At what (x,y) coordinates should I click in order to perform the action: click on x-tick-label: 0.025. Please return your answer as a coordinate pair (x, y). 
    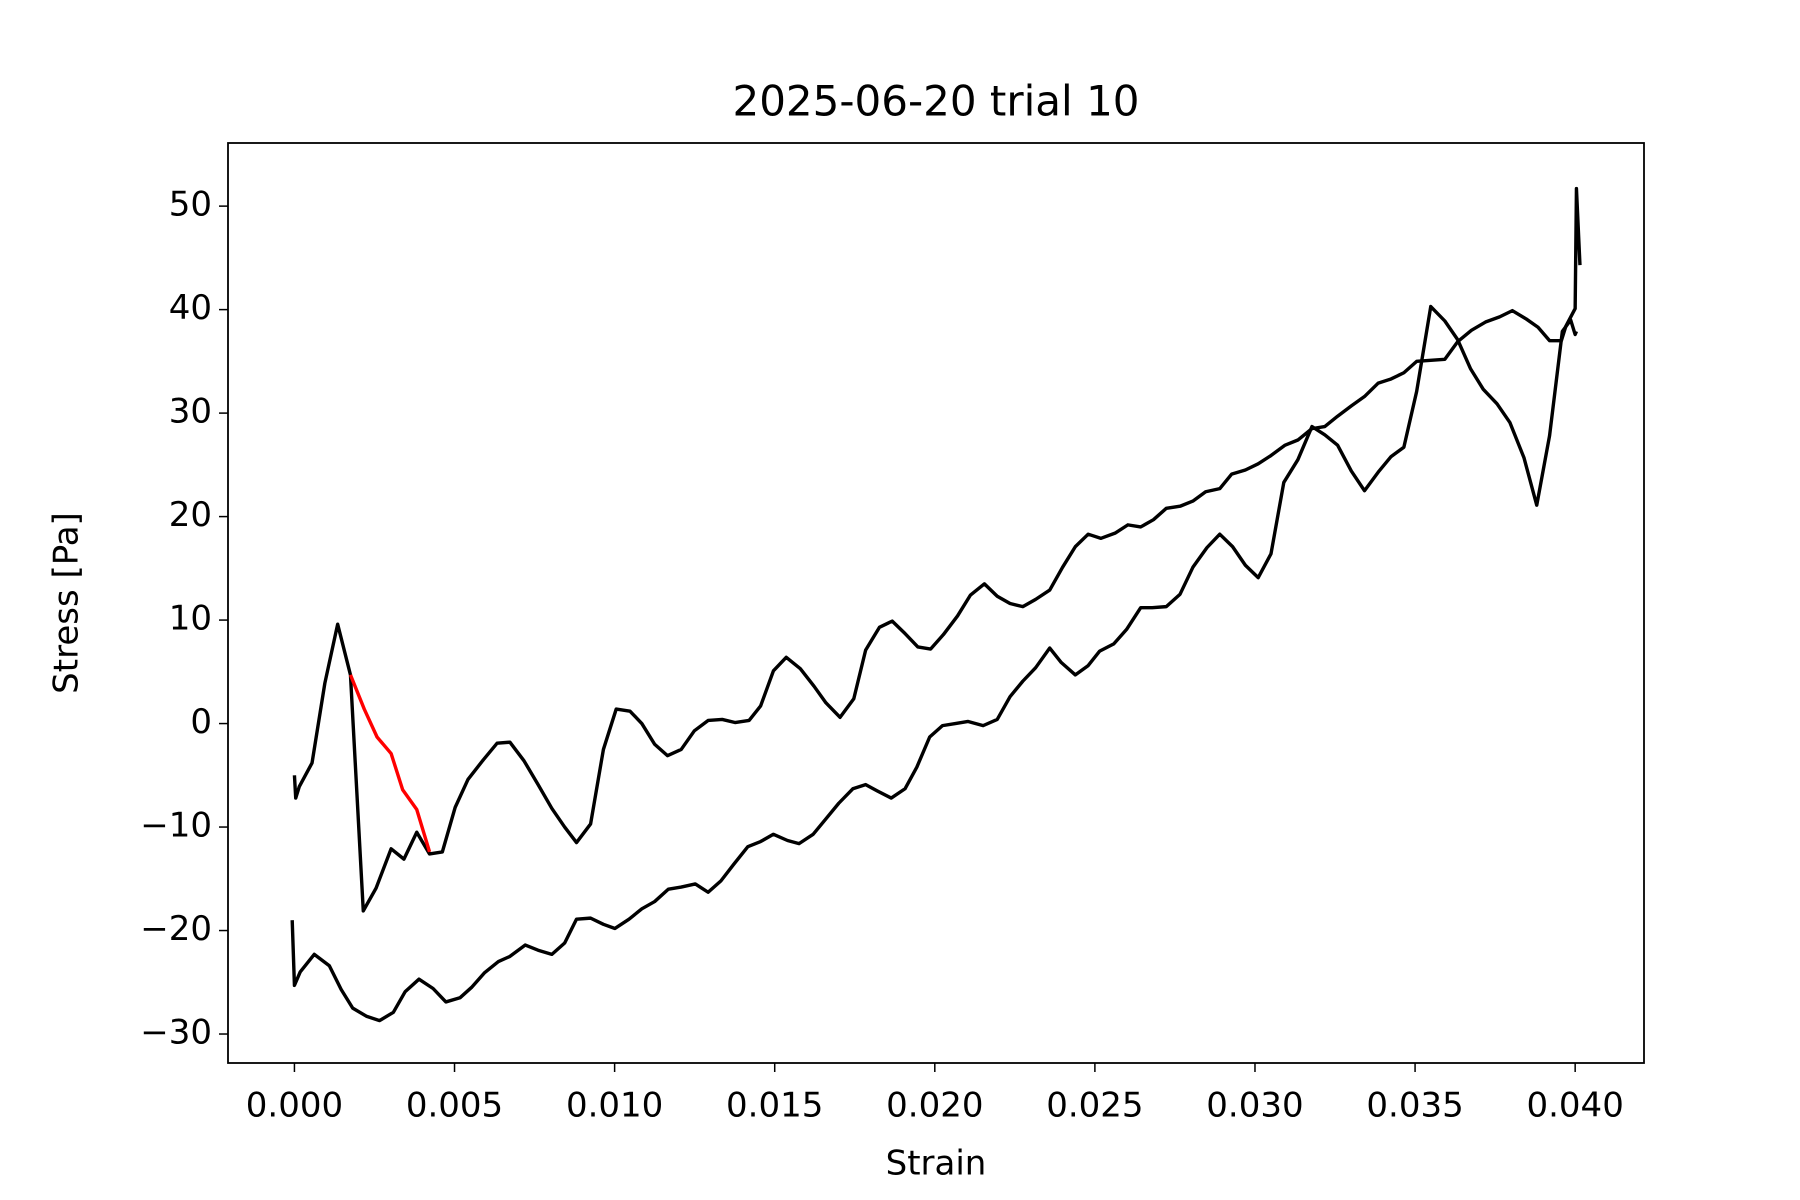
    Looking at the image, I should click on (1094, 1106).